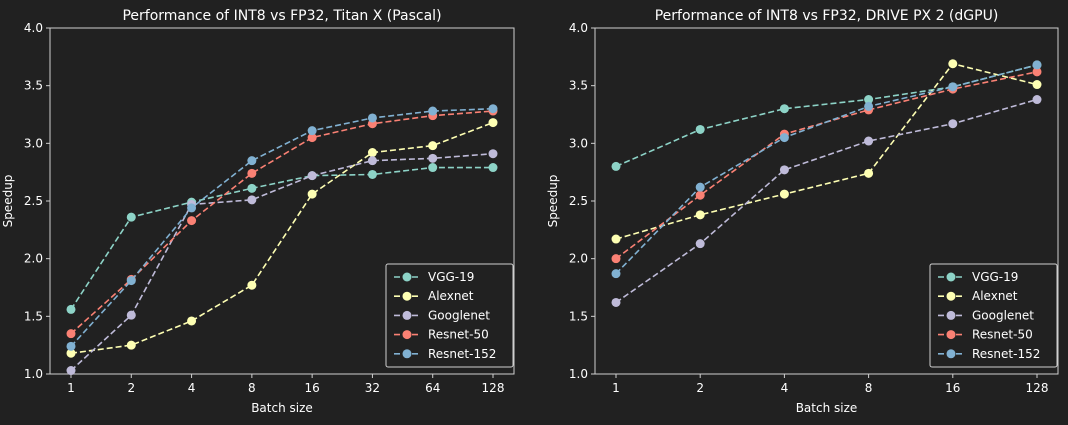 The height and width of the screenshot is (425, 1068). Describe the element at coordinates (432, 388) in the screenshot. I see `x-tick-label: 64` at that location.